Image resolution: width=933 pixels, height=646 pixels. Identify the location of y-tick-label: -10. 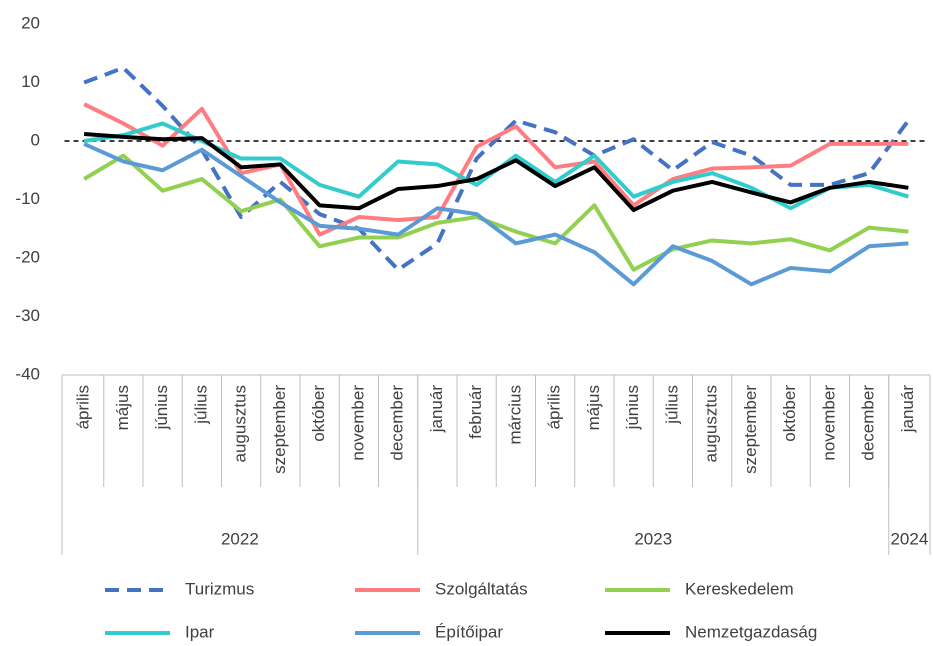
(27, 198).